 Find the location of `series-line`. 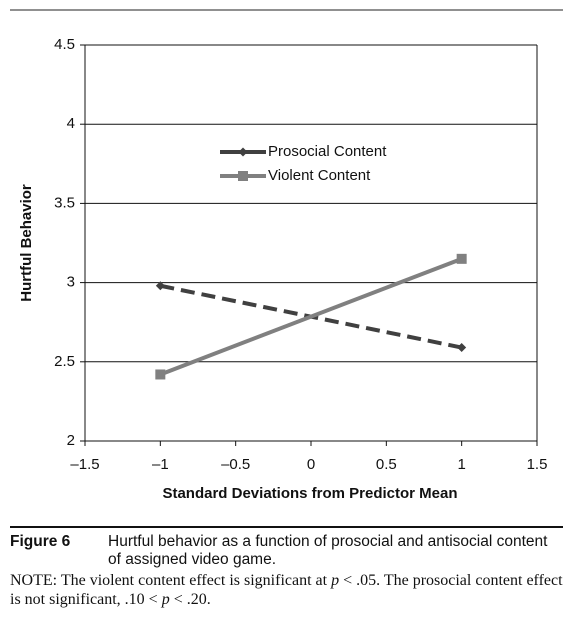

series-line is located at coordinates (311, 316).